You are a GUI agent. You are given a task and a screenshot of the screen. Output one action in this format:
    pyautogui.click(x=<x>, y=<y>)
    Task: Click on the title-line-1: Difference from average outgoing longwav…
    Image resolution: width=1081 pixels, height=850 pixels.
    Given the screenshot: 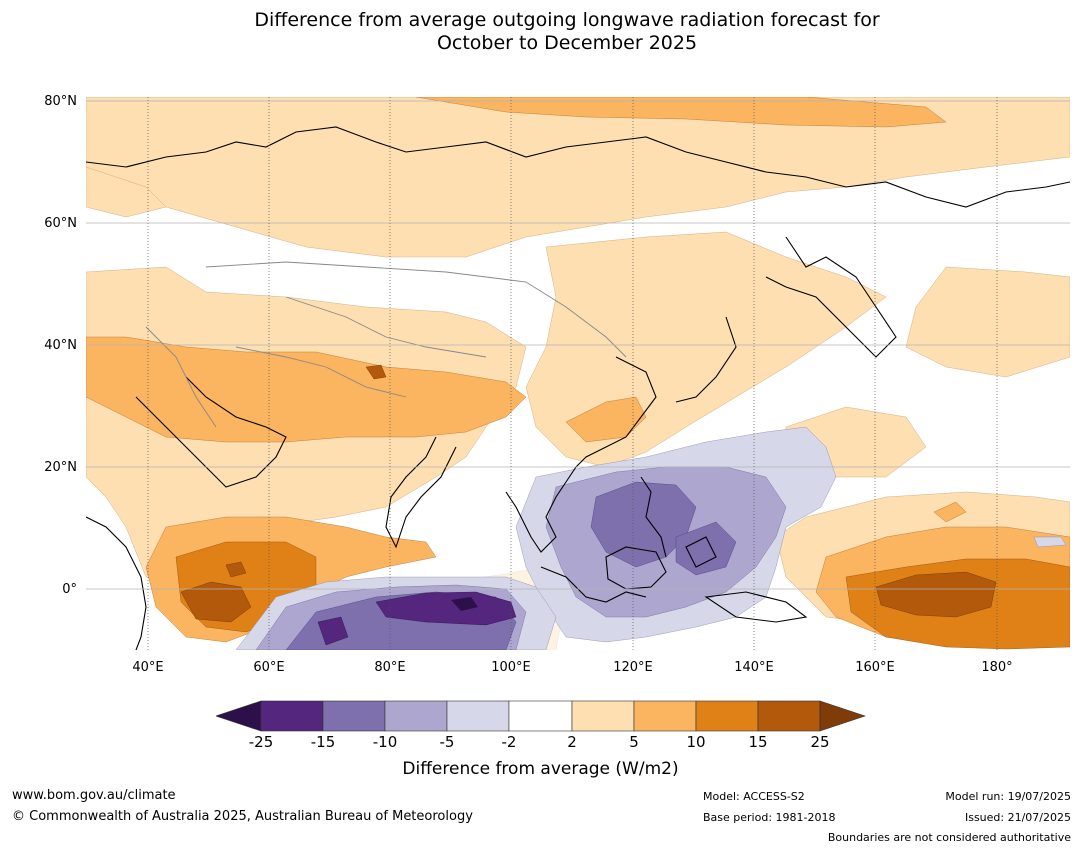 What is the action you would take?
    pyautogui.click(x=567, y=20)
    